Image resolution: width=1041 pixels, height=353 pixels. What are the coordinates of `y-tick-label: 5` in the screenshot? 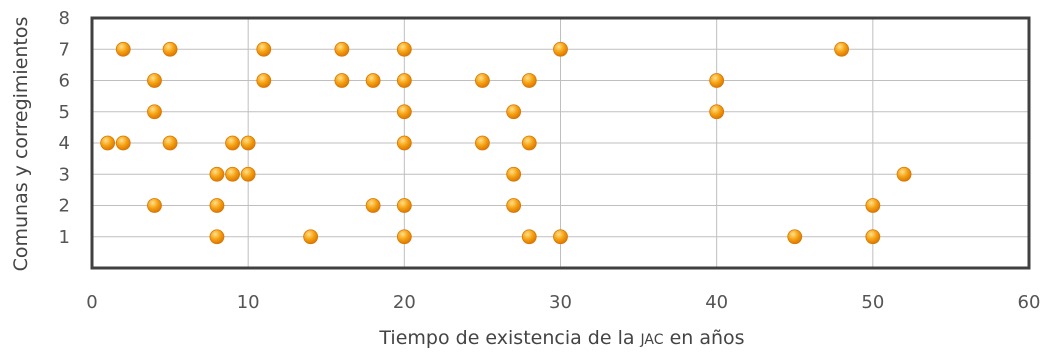 It's located at (64, 112).